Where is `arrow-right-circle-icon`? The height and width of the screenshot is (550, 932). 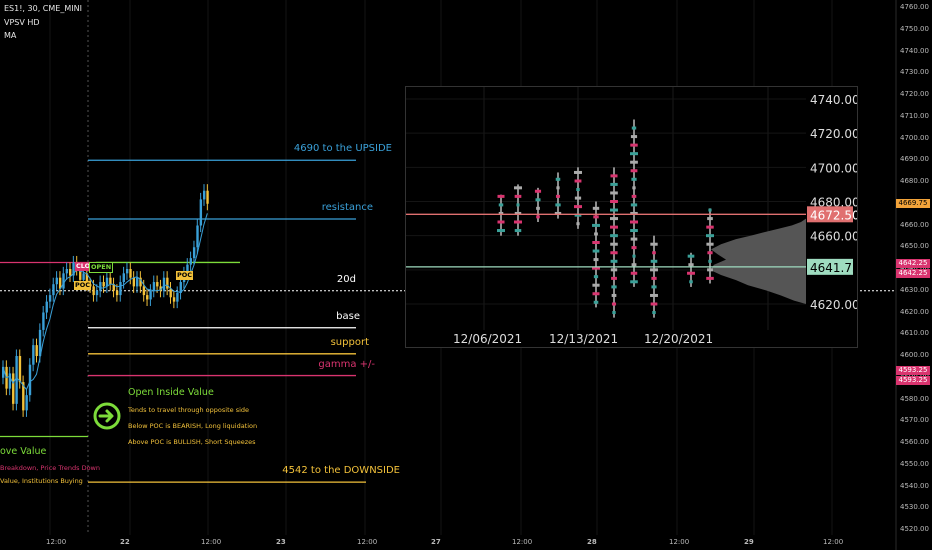 arrow-right-circle-icon is located at coordinates (107, 416).